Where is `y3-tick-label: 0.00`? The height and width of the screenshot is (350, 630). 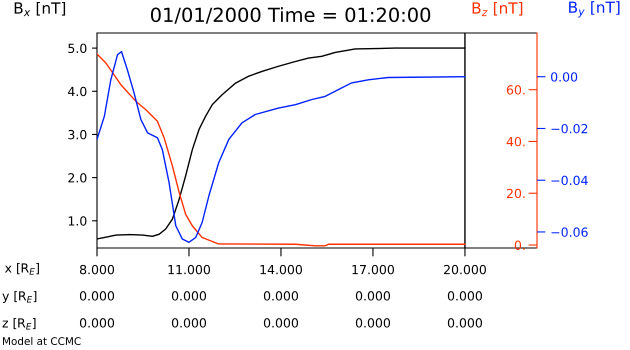
y3-tick-label: 0.00 is located at coordinates (564, 77).